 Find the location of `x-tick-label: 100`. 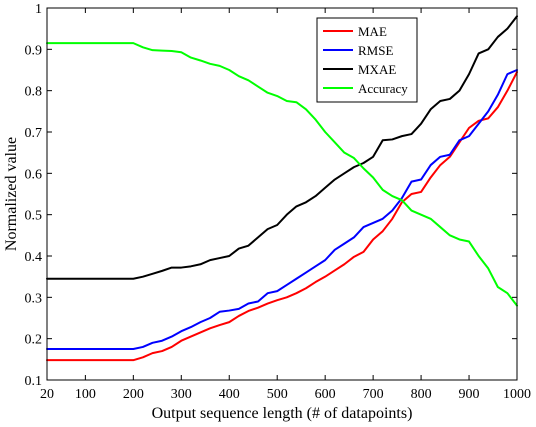

x-tick-label: 100 is located at coordinates (85, 394).